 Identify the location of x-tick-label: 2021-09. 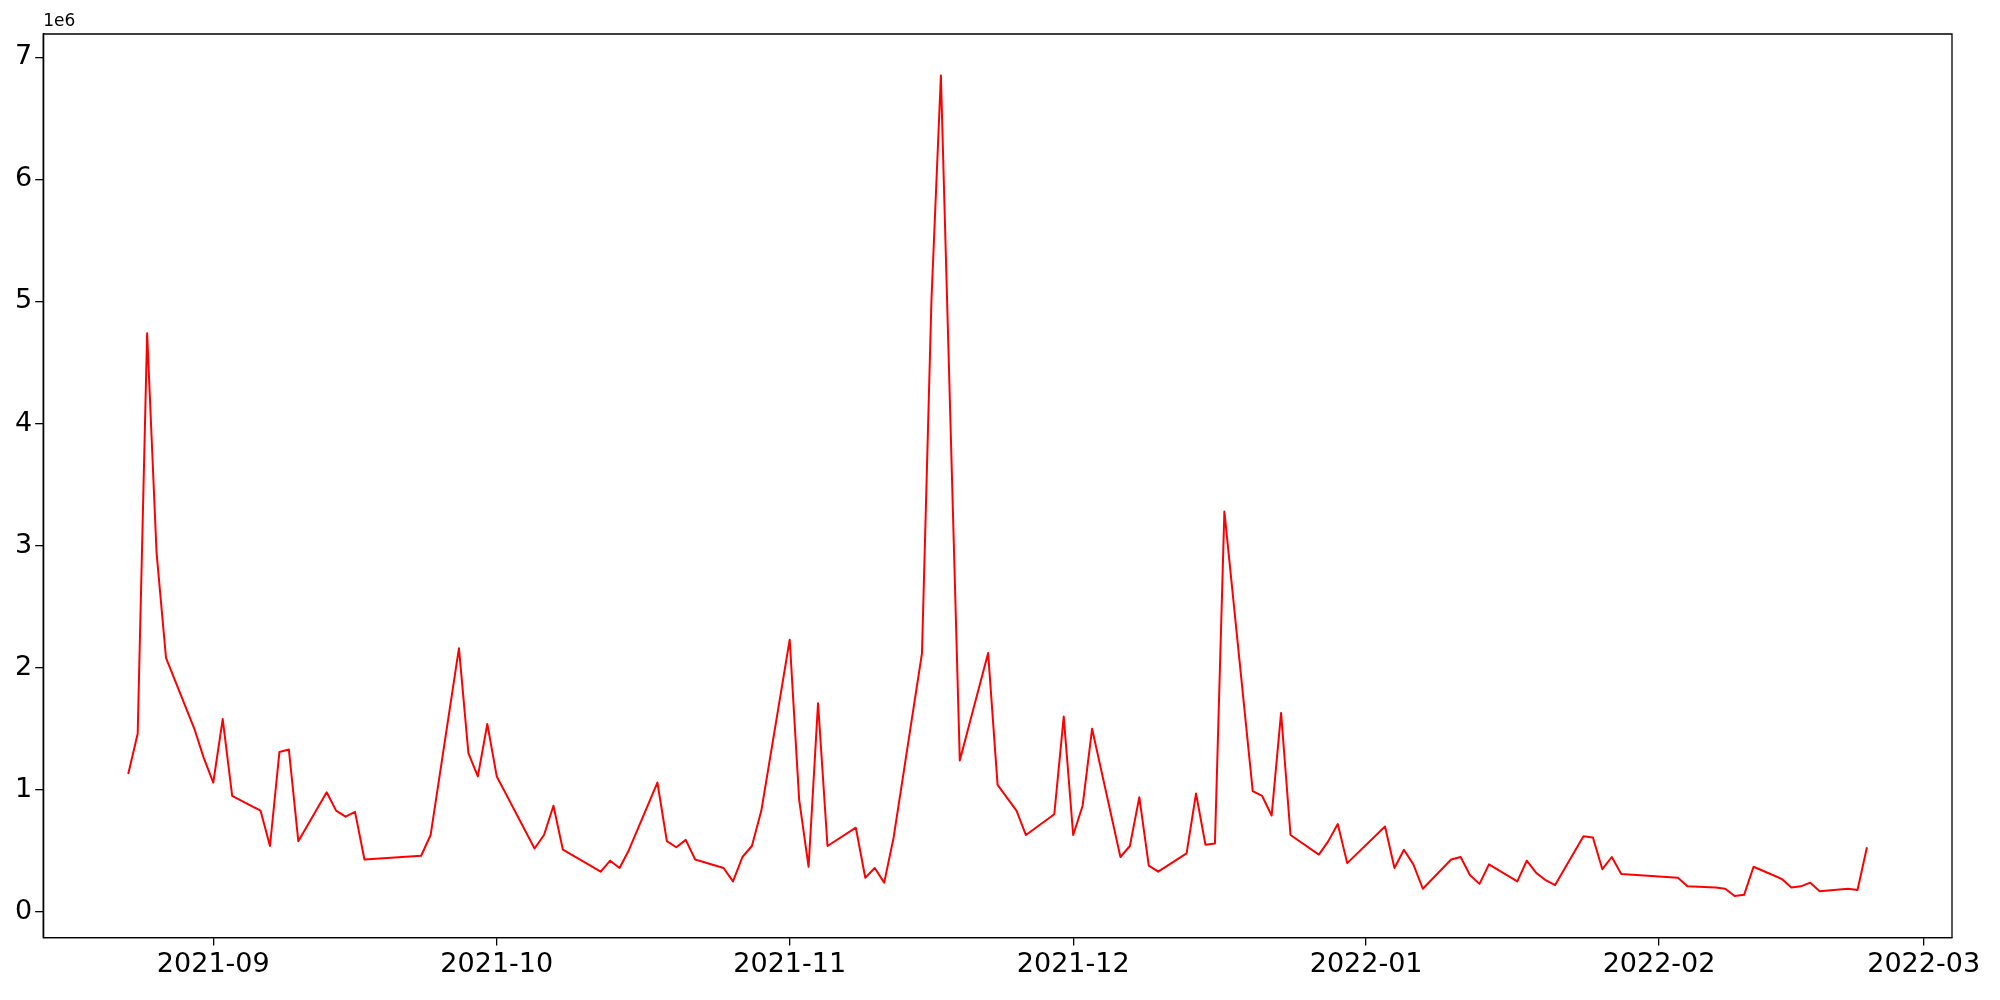
(213, 962).